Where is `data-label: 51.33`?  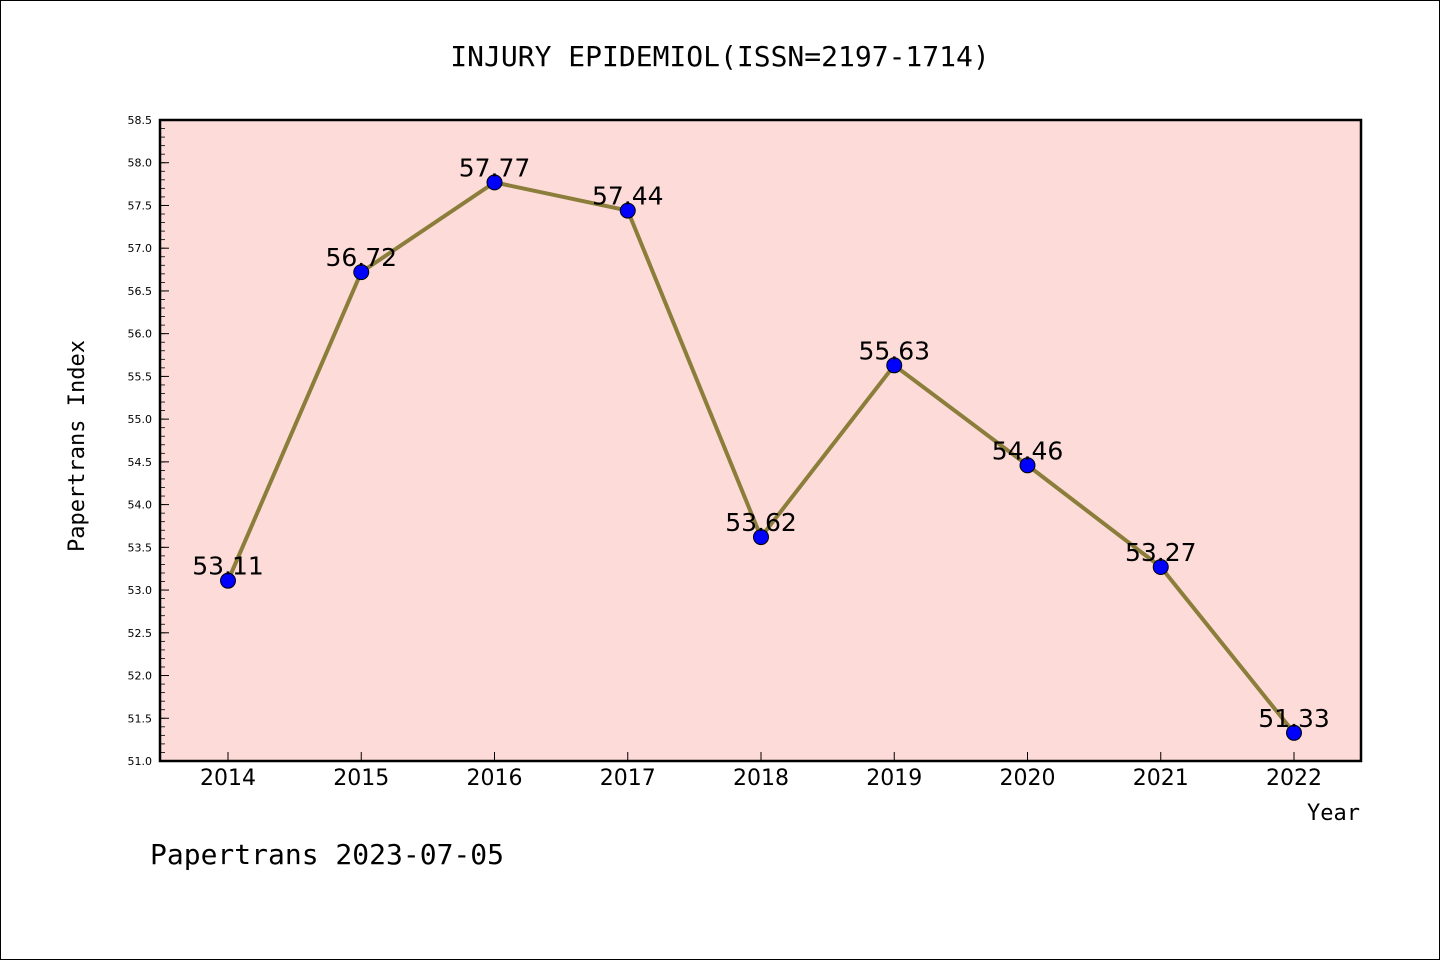
data-label: 51.33 is located at coordinates (1294, 718).